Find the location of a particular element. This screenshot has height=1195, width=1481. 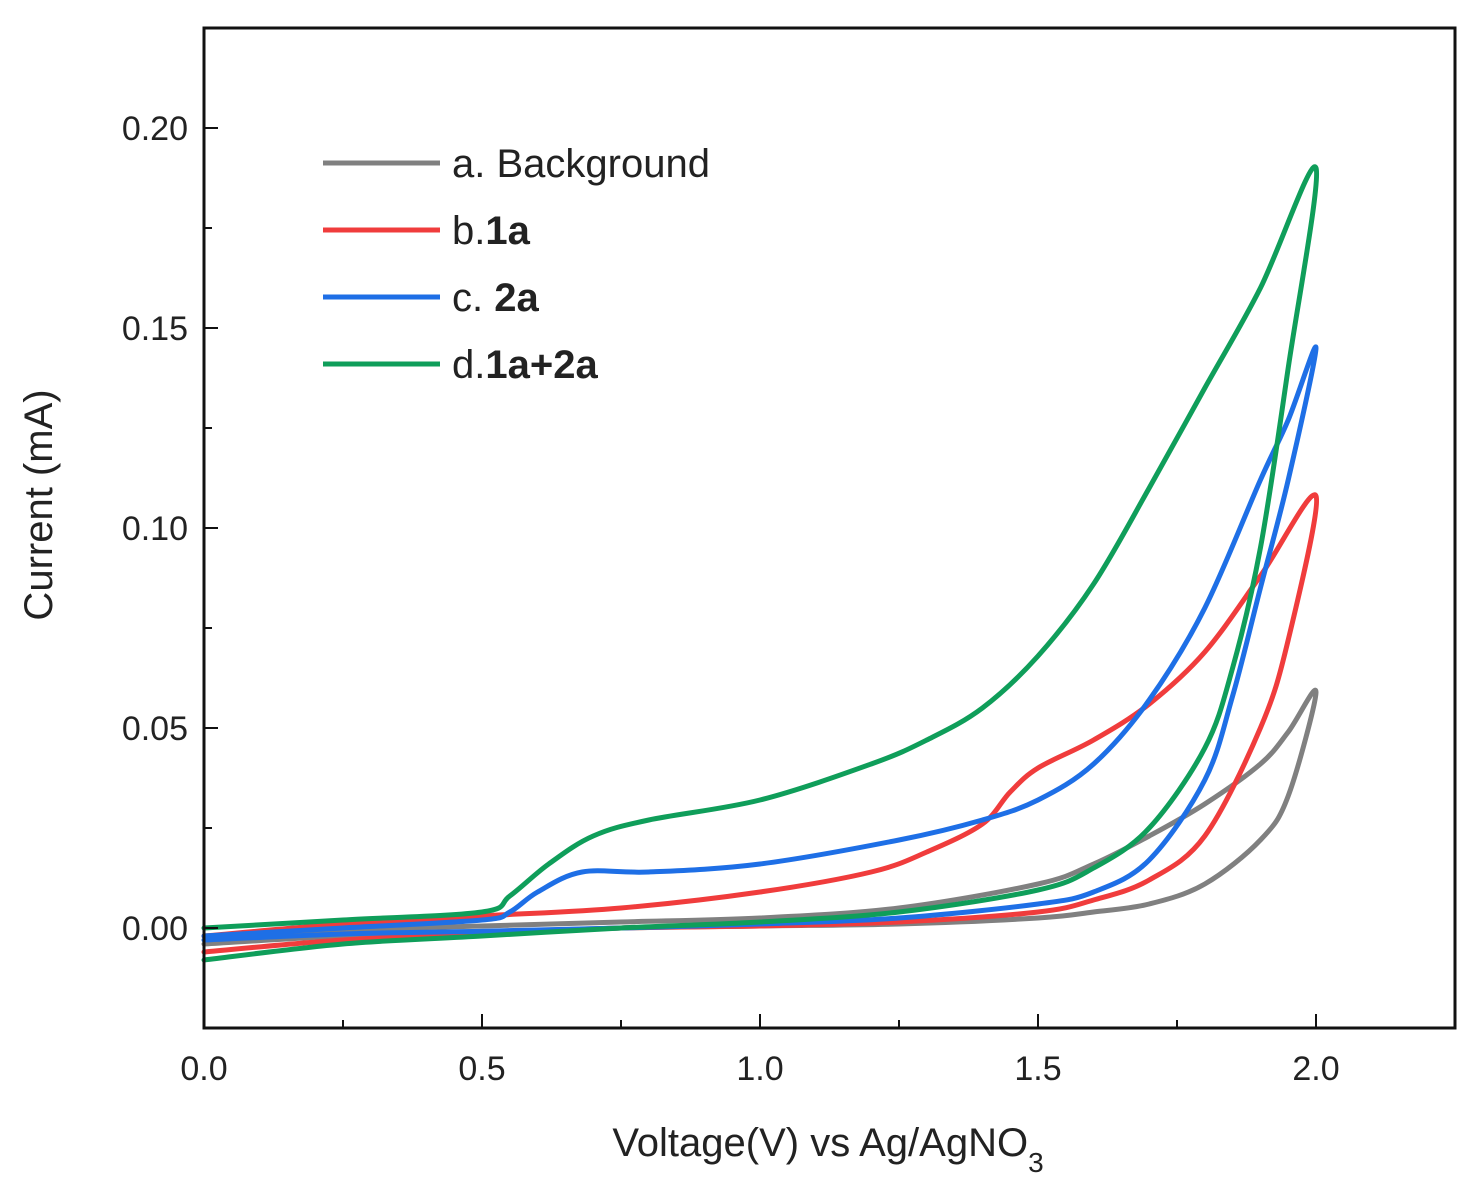

y-tick-label: 0.15 is located at coordinates (155, 329).